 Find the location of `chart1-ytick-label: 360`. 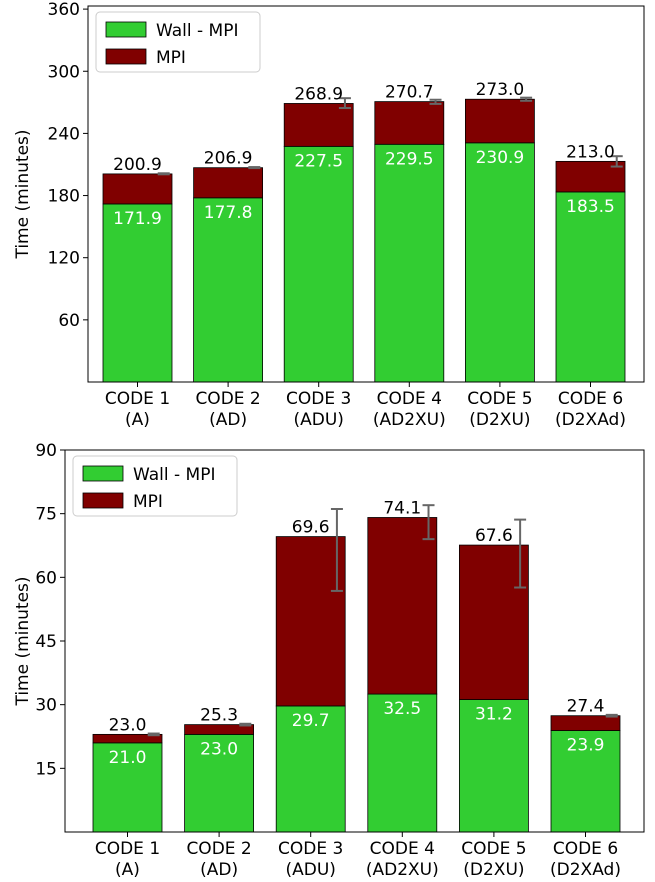

chart1-ytick-label: 360 is located at coordinates (64, 10).